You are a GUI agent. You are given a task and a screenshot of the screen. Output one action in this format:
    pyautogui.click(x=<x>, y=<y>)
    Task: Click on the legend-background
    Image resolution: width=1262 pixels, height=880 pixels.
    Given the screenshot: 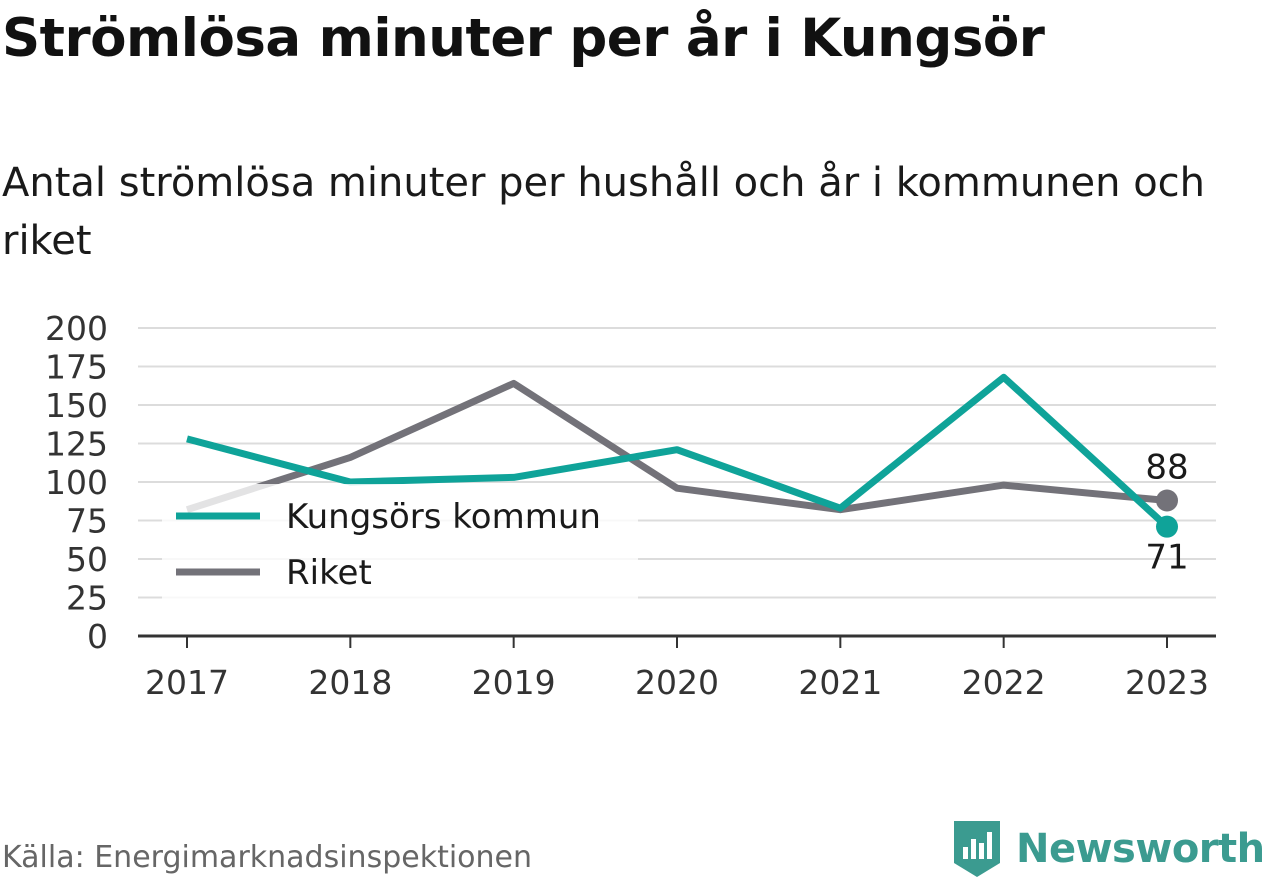 What is the action you would take?
    pyautogui.click(x=400, y=543)
    